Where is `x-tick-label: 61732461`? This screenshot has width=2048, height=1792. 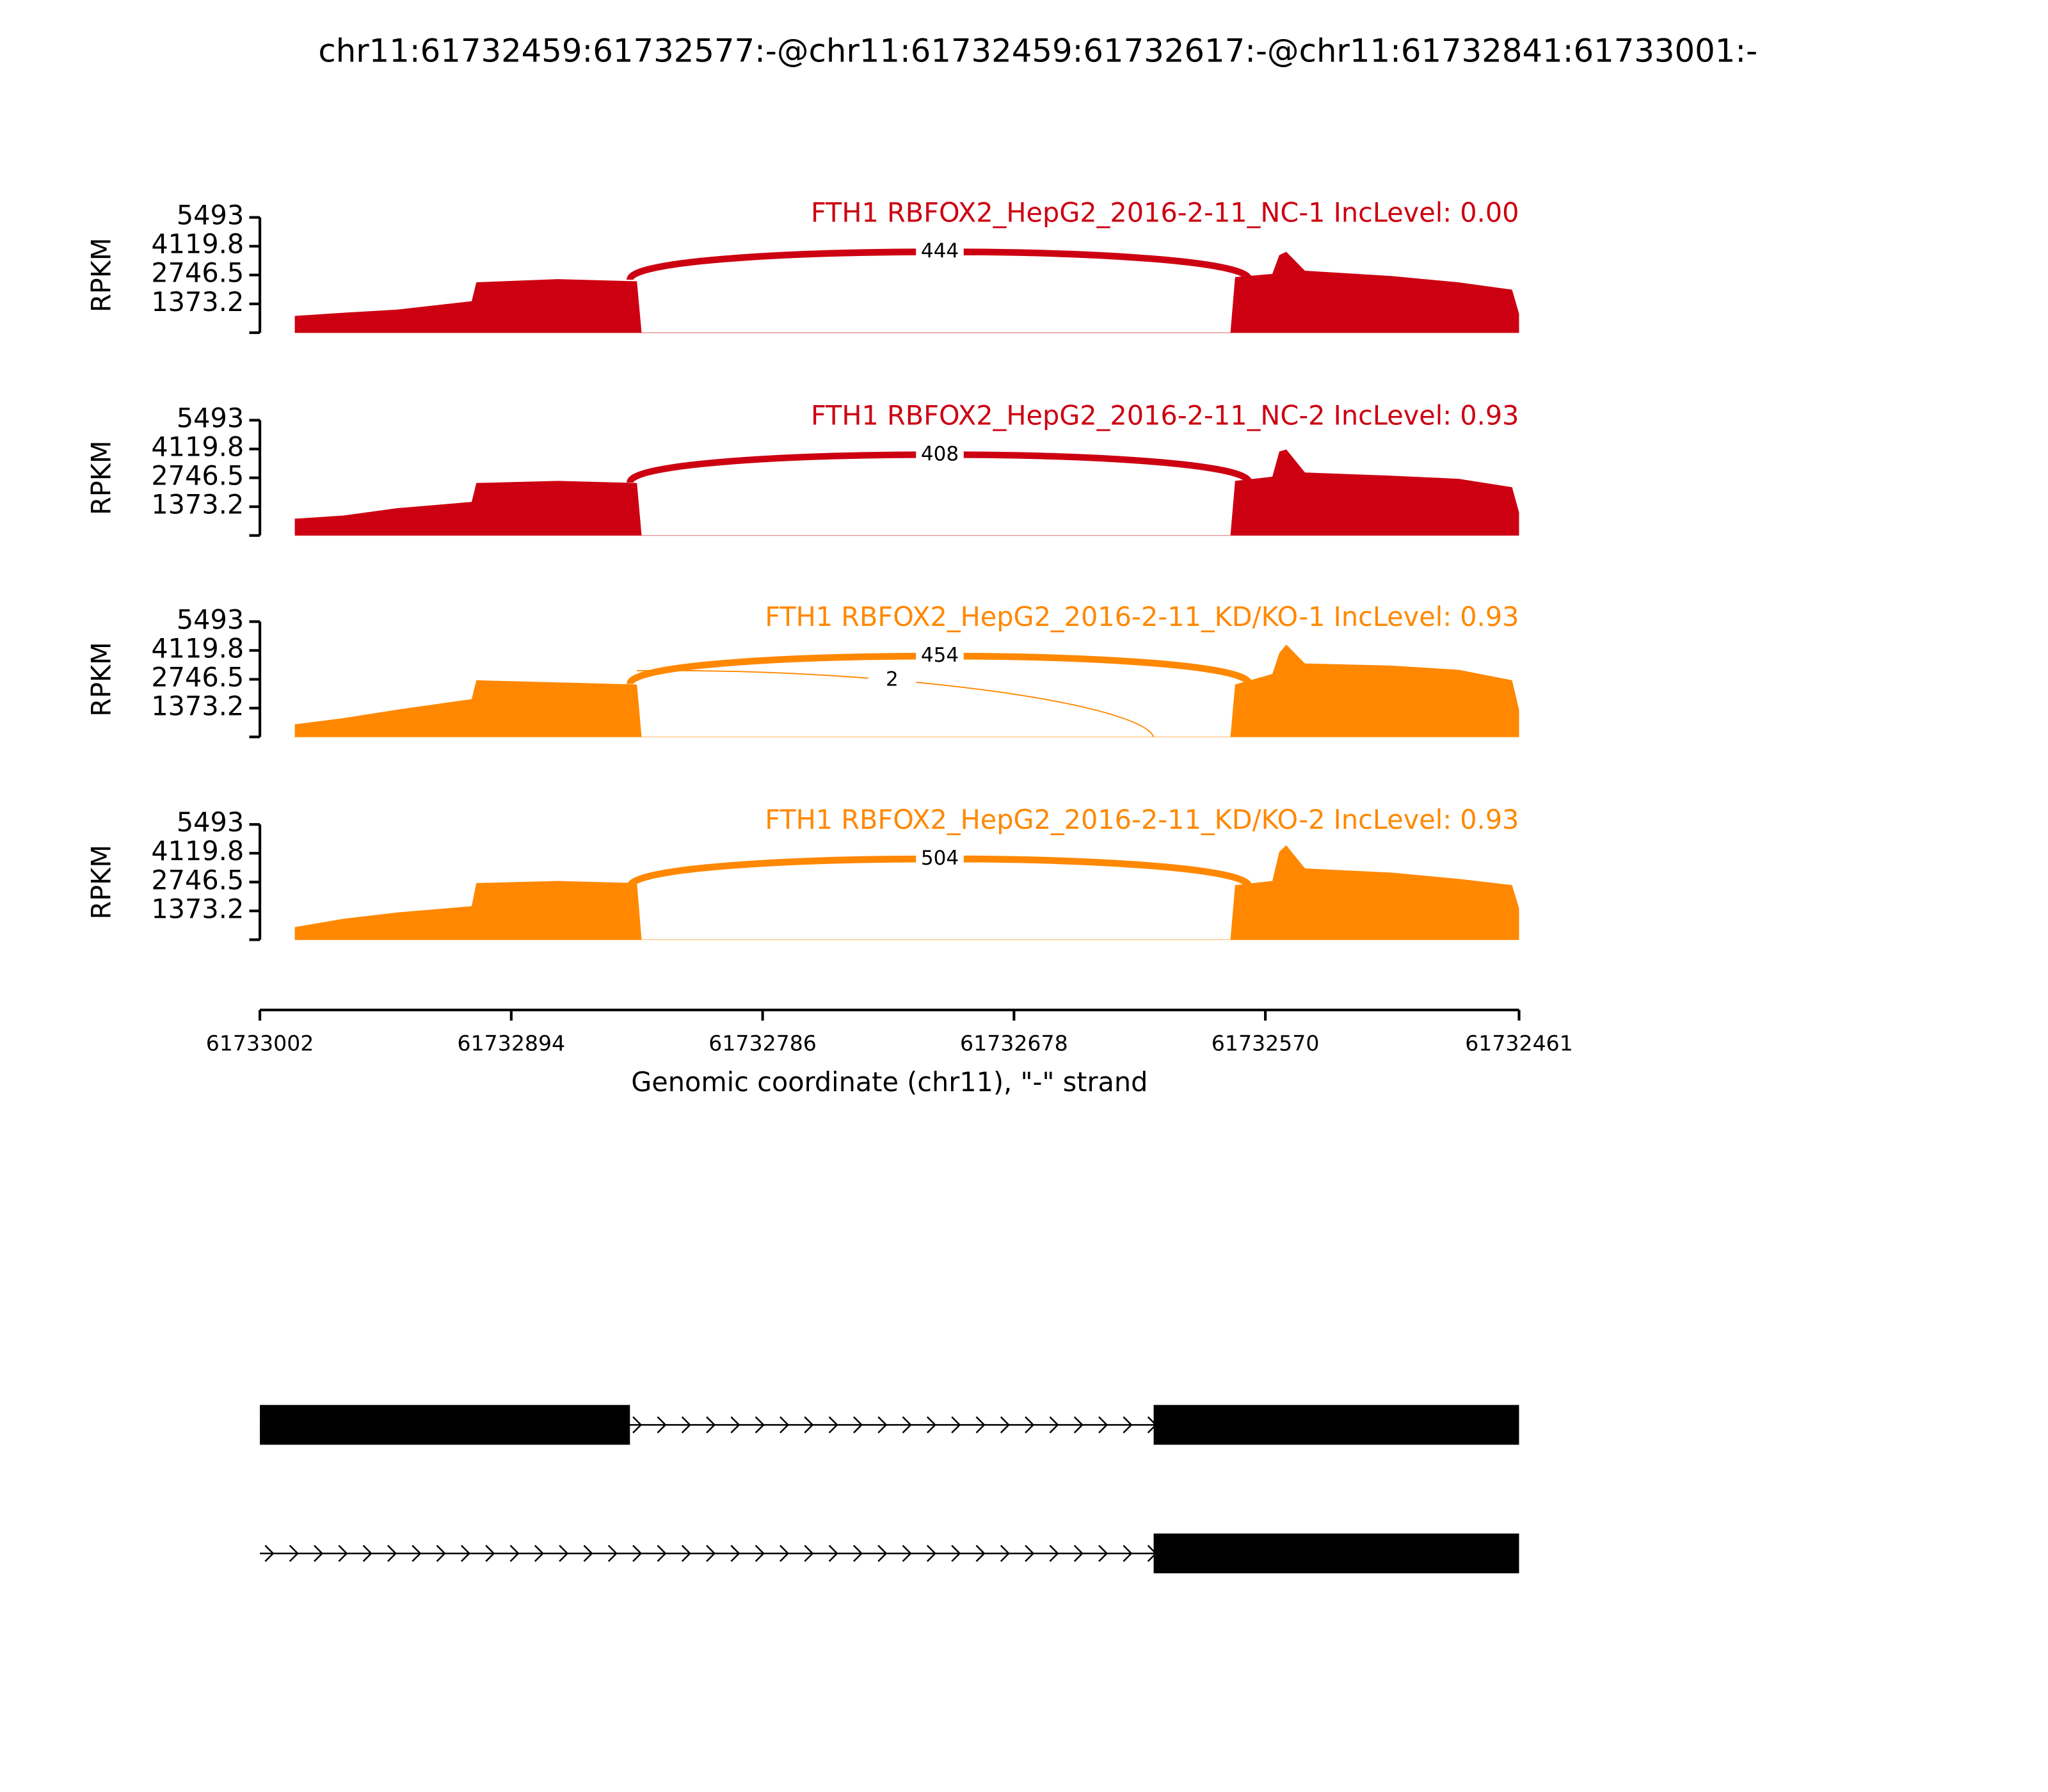 x-tick-label: 61732461 is located at coordinates (1519, 1042).